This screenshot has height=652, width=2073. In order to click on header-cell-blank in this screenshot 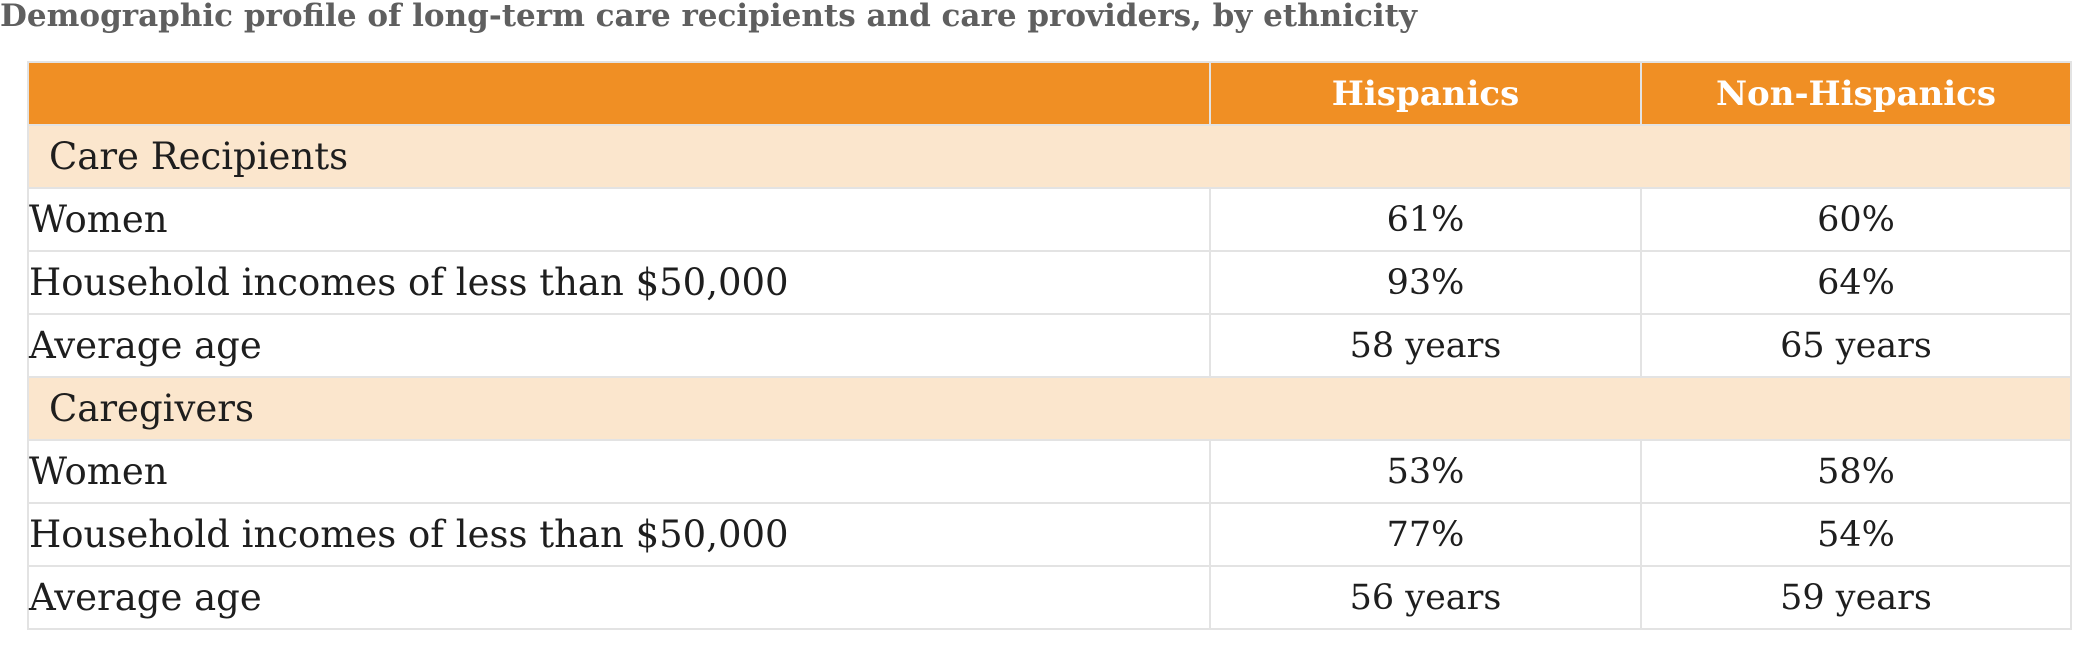, I will do `click(619, 93)`.